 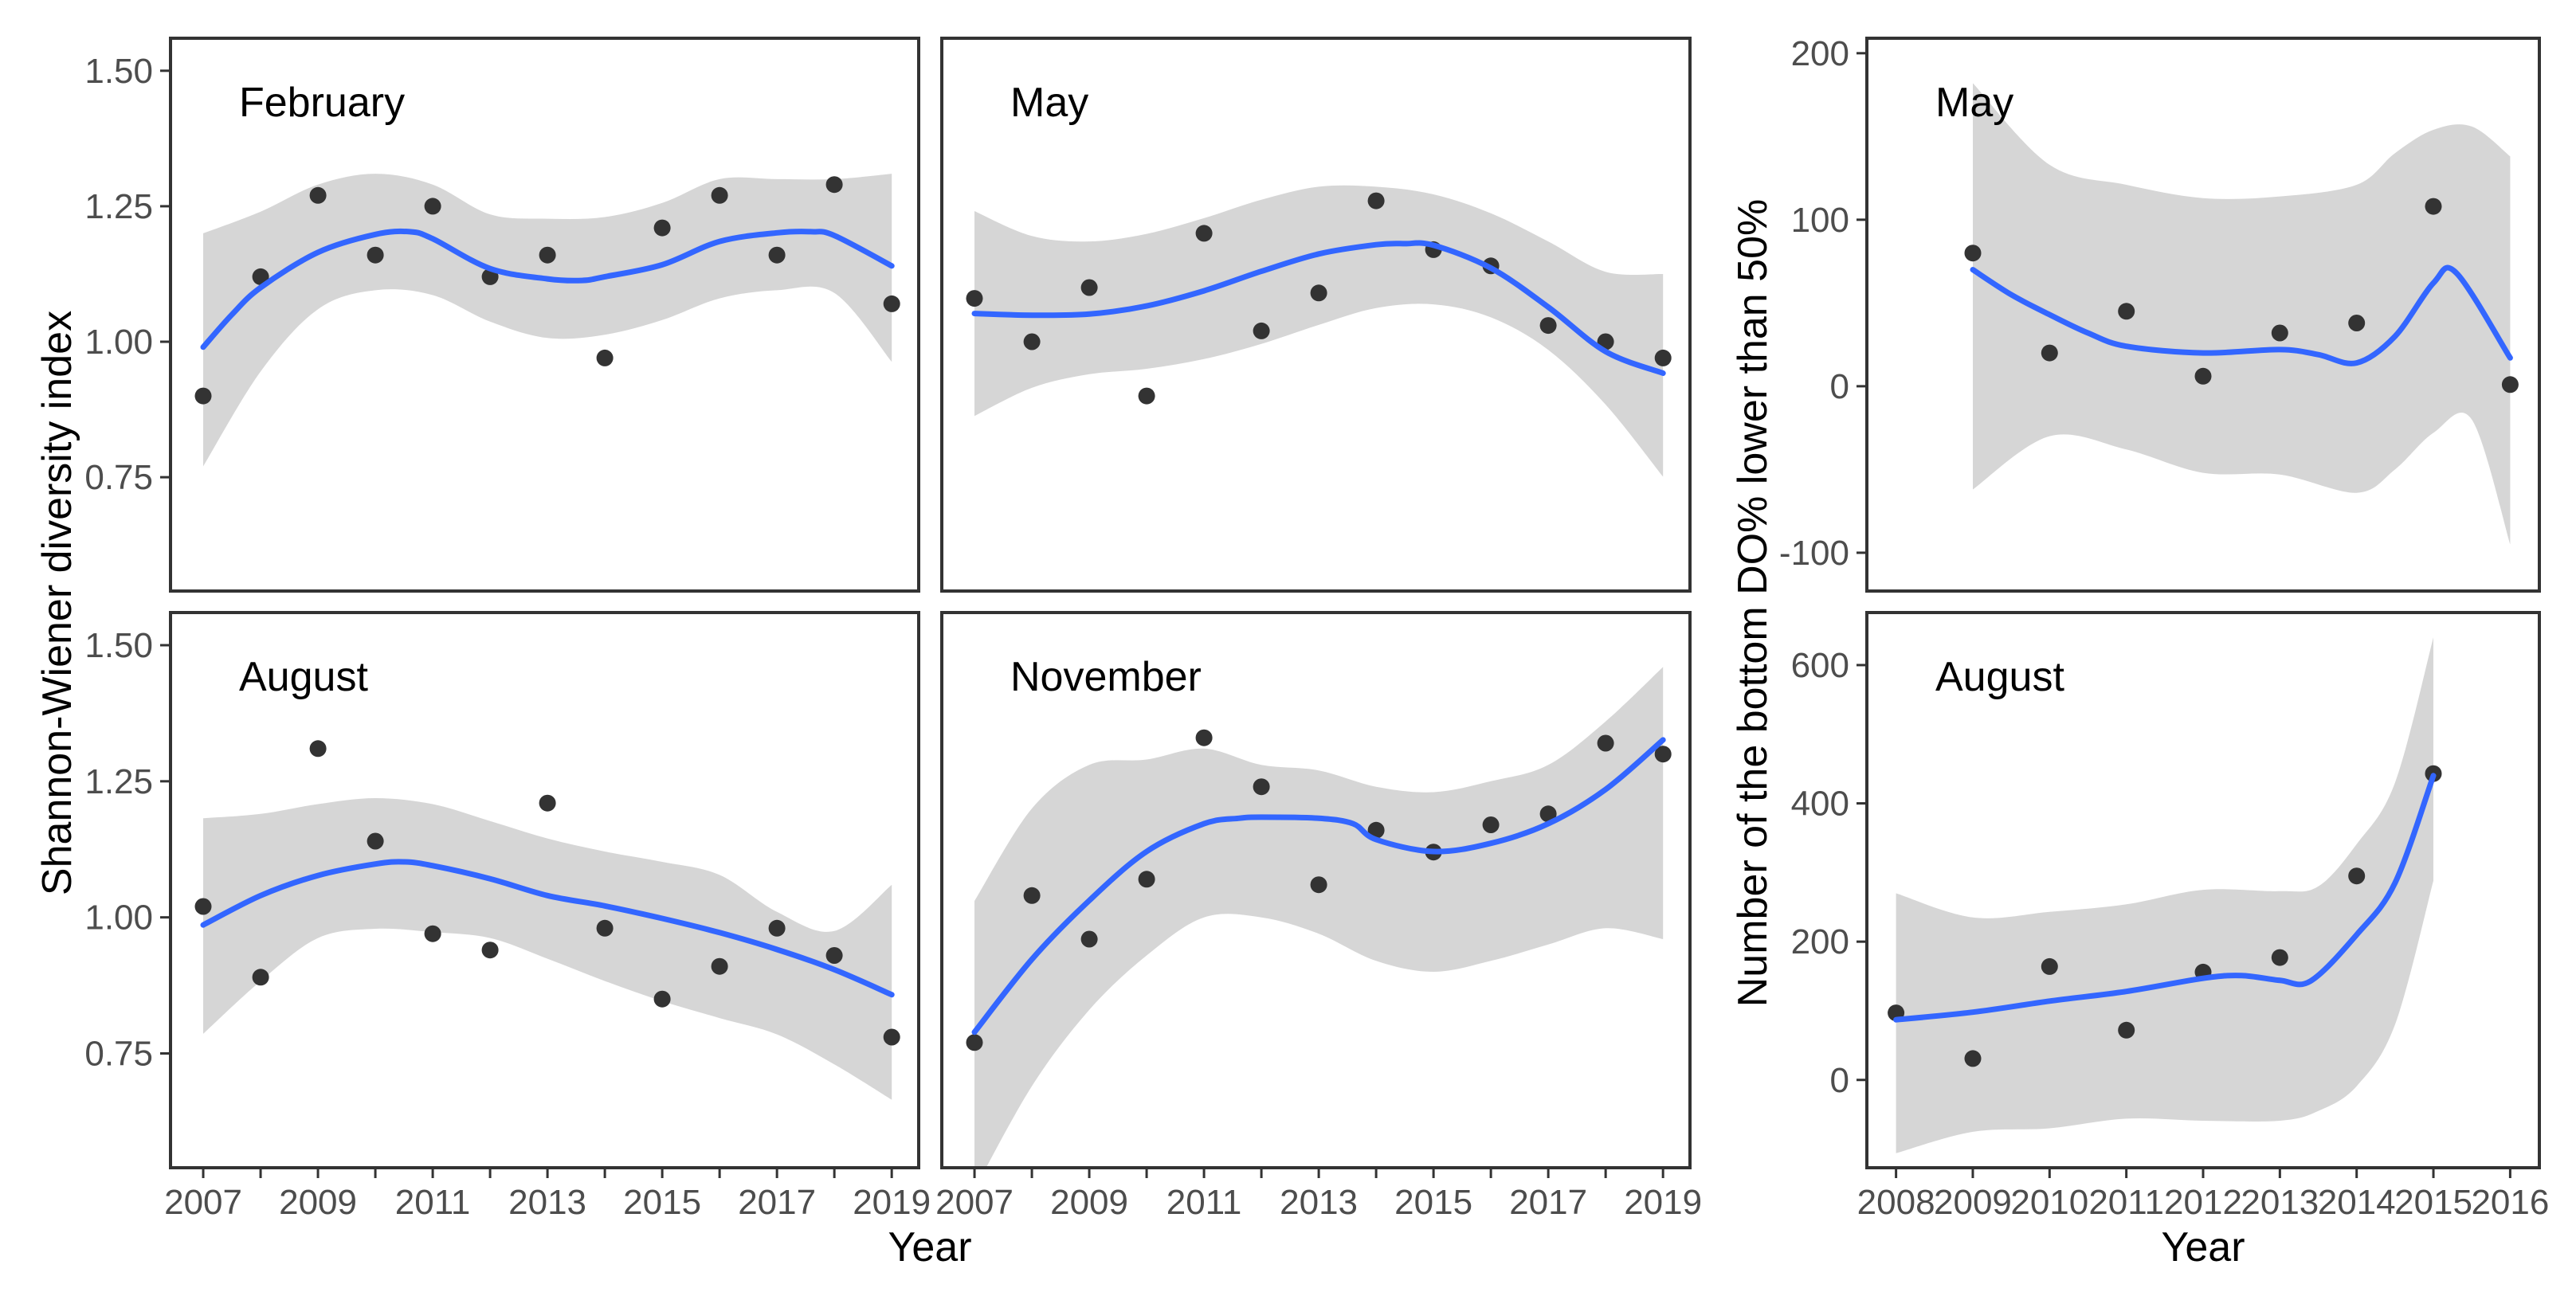 I want to click on panel-february: February 1.50 1.25 1.00 0.75, so click(x=502, y=315).